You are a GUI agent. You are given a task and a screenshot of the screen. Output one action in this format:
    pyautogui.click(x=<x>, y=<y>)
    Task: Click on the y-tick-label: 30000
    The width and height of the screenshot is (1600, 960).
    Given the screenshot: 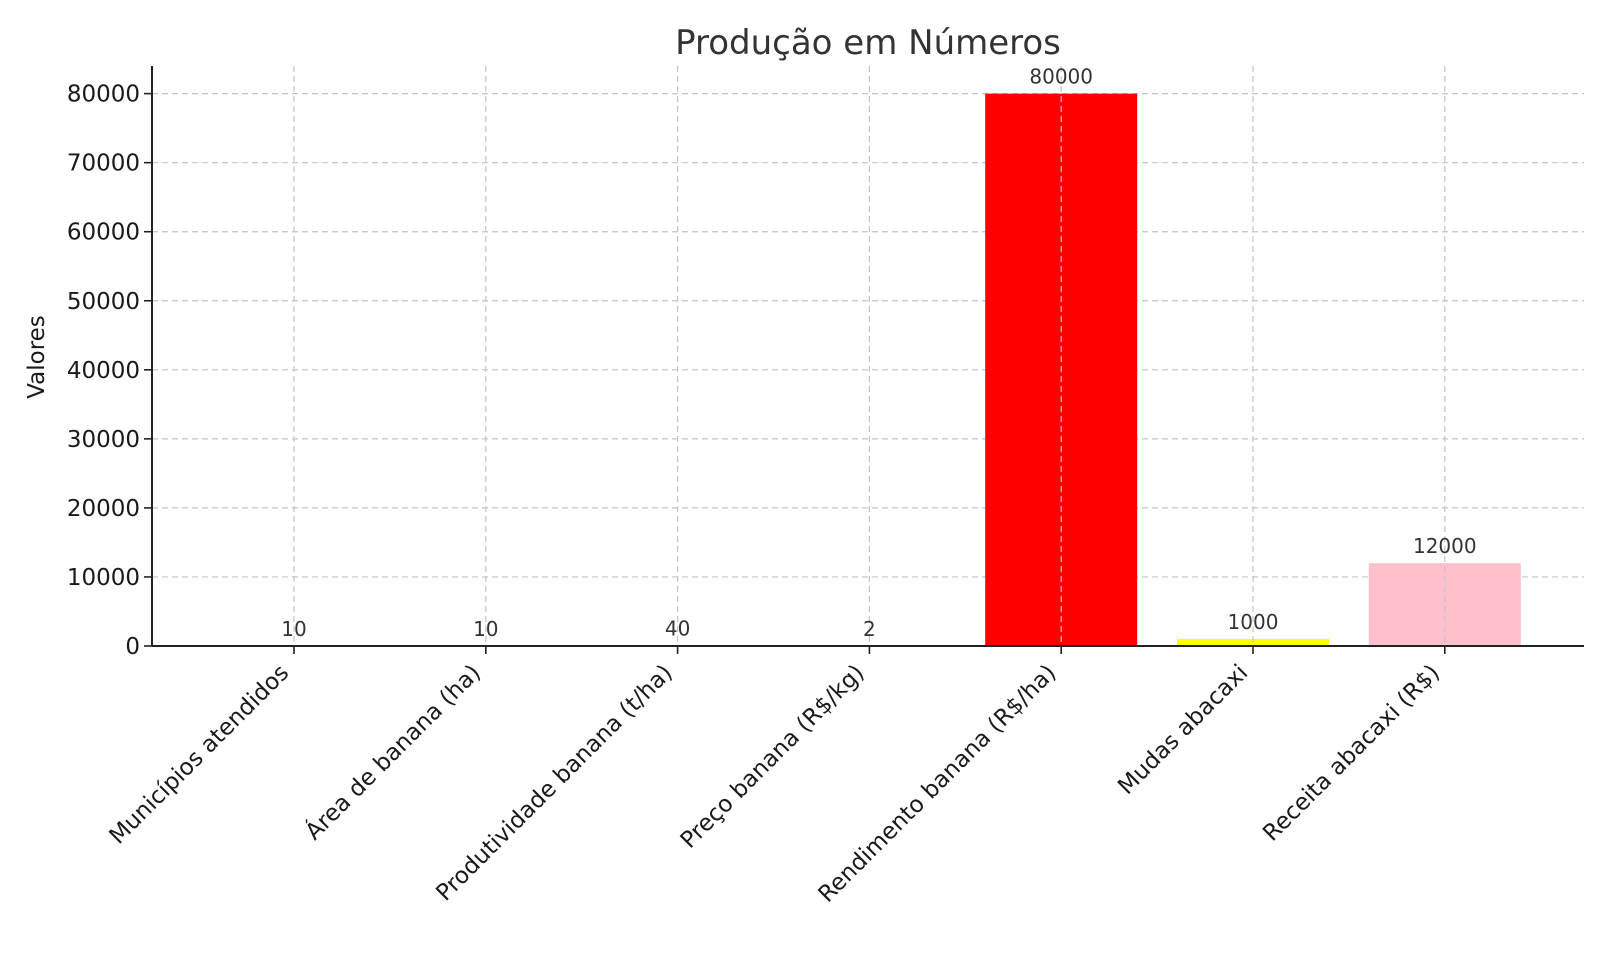 What is the action you would take?
    pyautogui.click(x=103, y=440)
    